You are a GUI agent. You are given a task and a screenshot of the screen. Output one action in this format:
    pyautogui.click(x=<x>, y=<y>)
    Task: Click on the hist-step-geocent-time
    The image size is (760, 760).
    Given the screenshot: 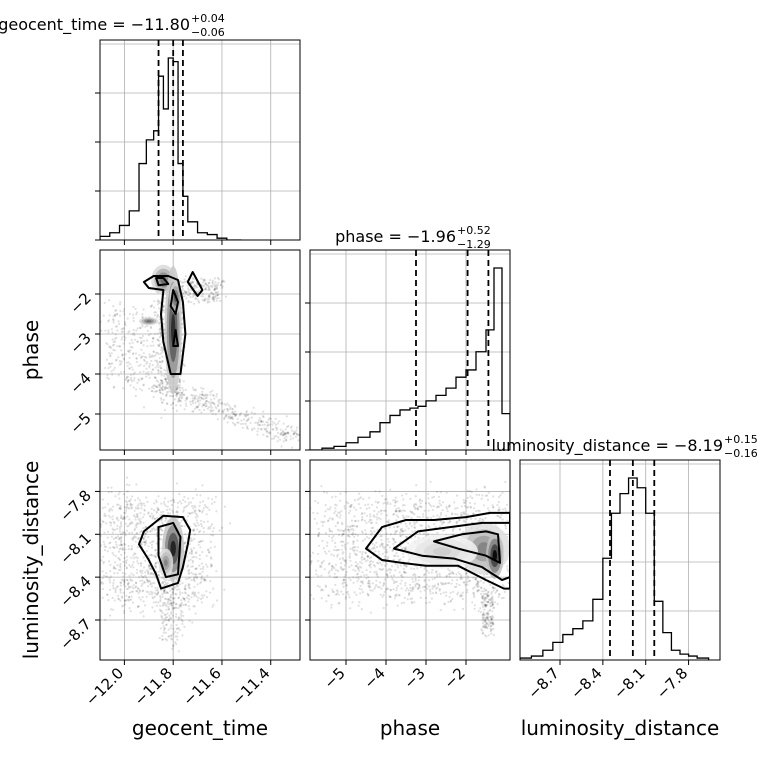 What is the action you would take?
    pyautogui.click(x=171, y=148)
    